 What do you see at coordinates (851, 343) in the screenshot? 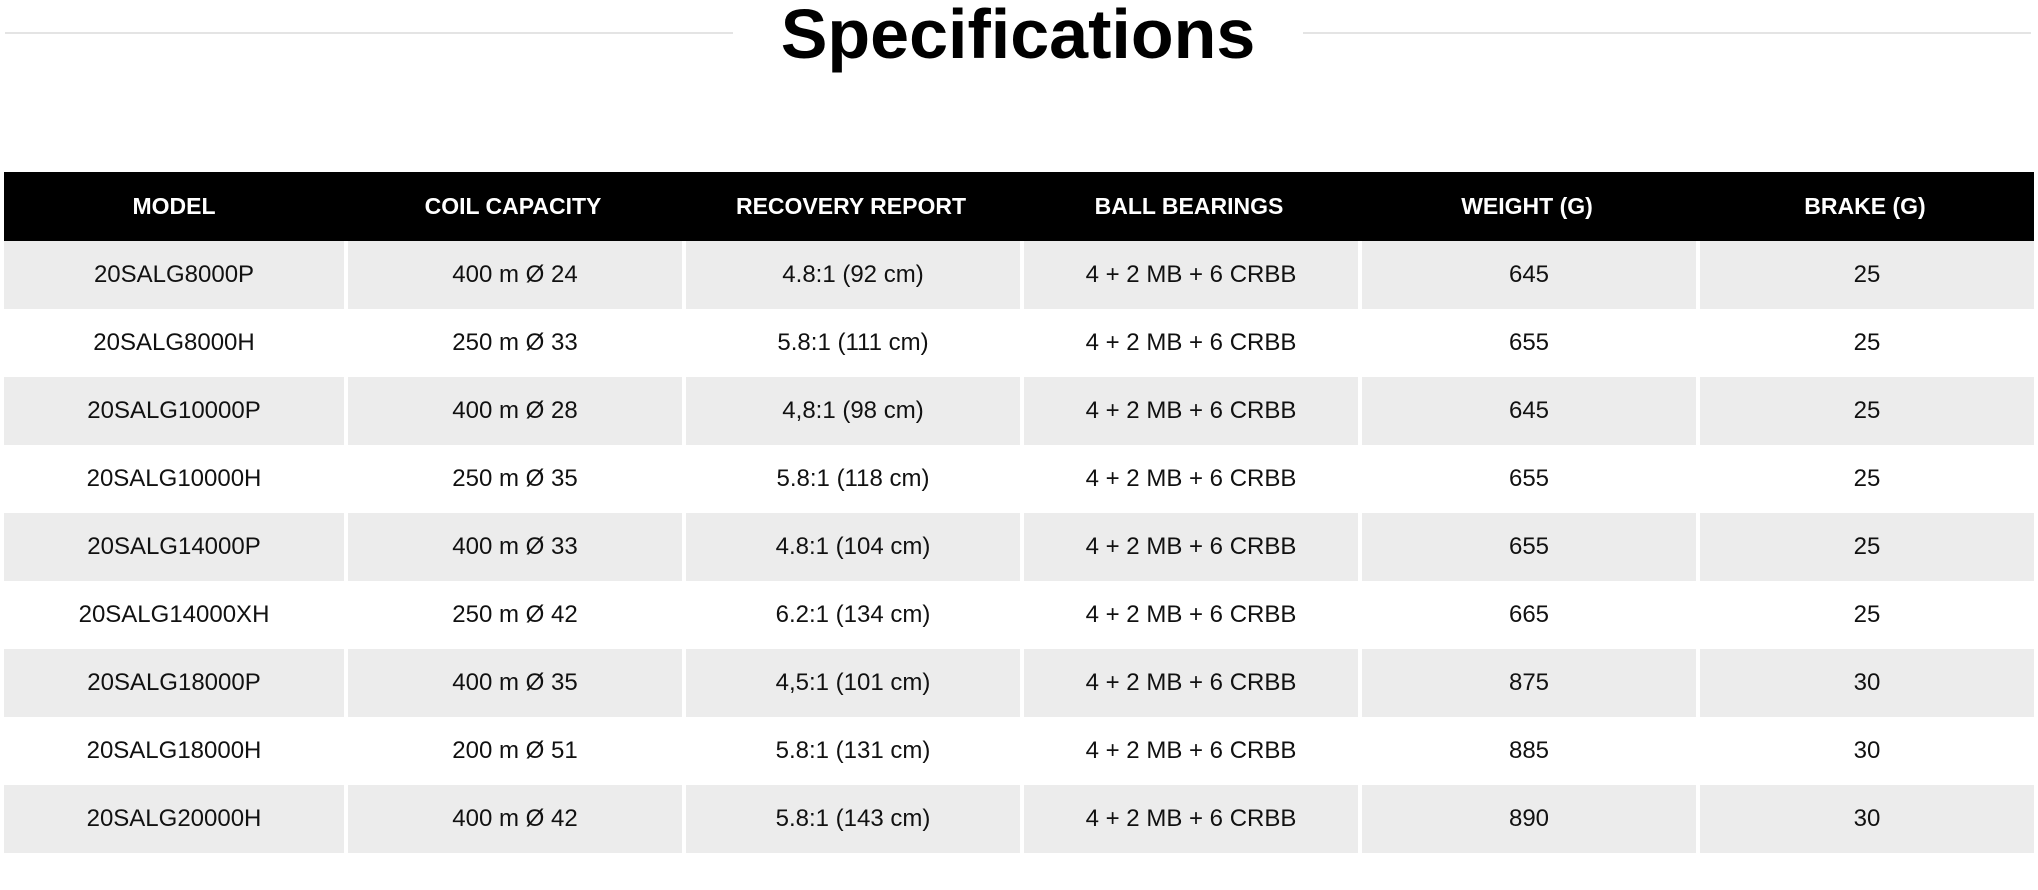
I see `cell-recovery-report: 5.8:1 (111 cm)` at bounding box center [851, 343].